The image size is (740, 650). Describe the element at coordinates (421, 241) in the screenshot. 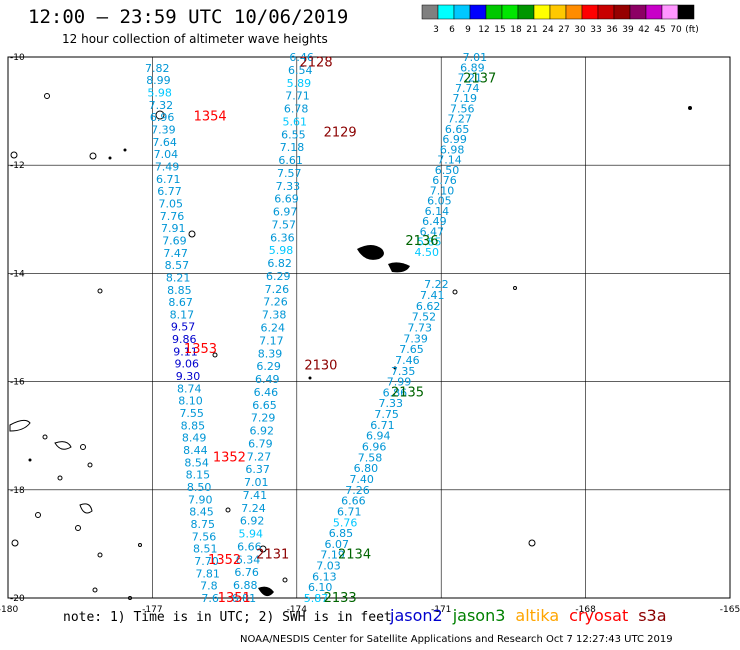

I see `pass-number-label: 2136` at that location.